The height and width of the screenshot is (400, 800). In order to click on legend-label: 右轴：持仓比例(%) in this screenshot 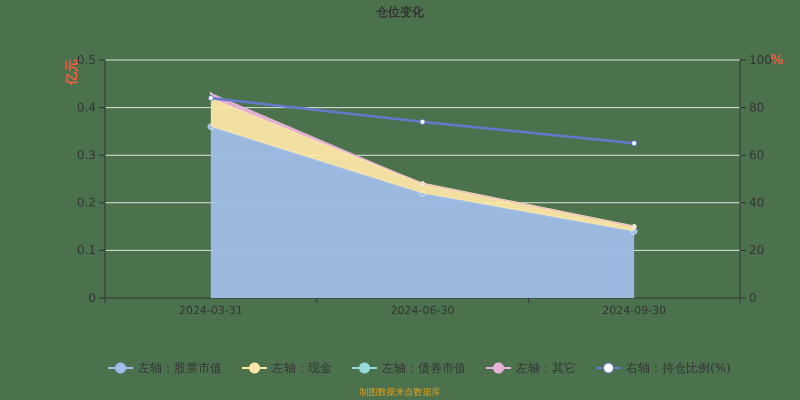, I will do `click(678, 368)`.